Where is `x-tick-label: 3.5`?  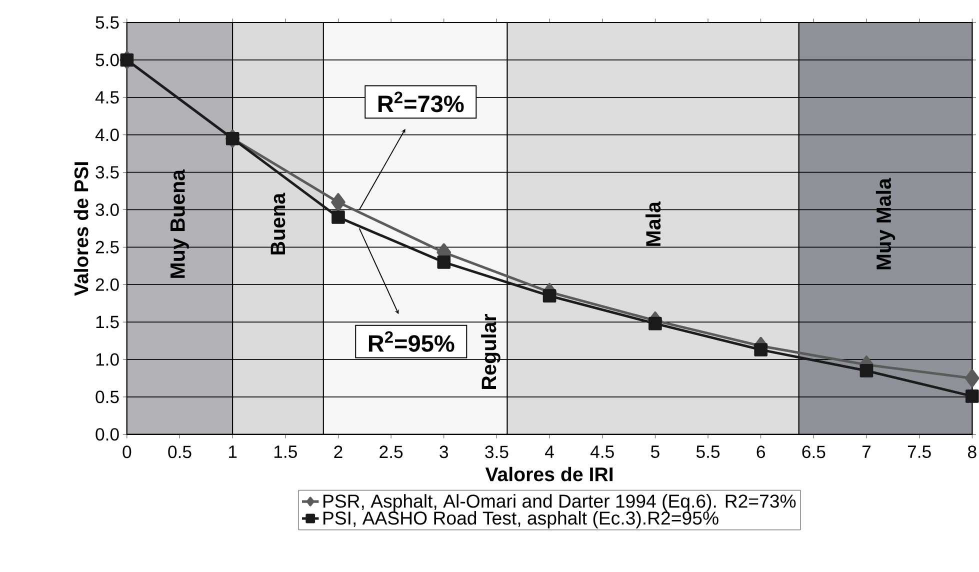 x-tick-label: 3.5 is located at coordinates (496, 452).